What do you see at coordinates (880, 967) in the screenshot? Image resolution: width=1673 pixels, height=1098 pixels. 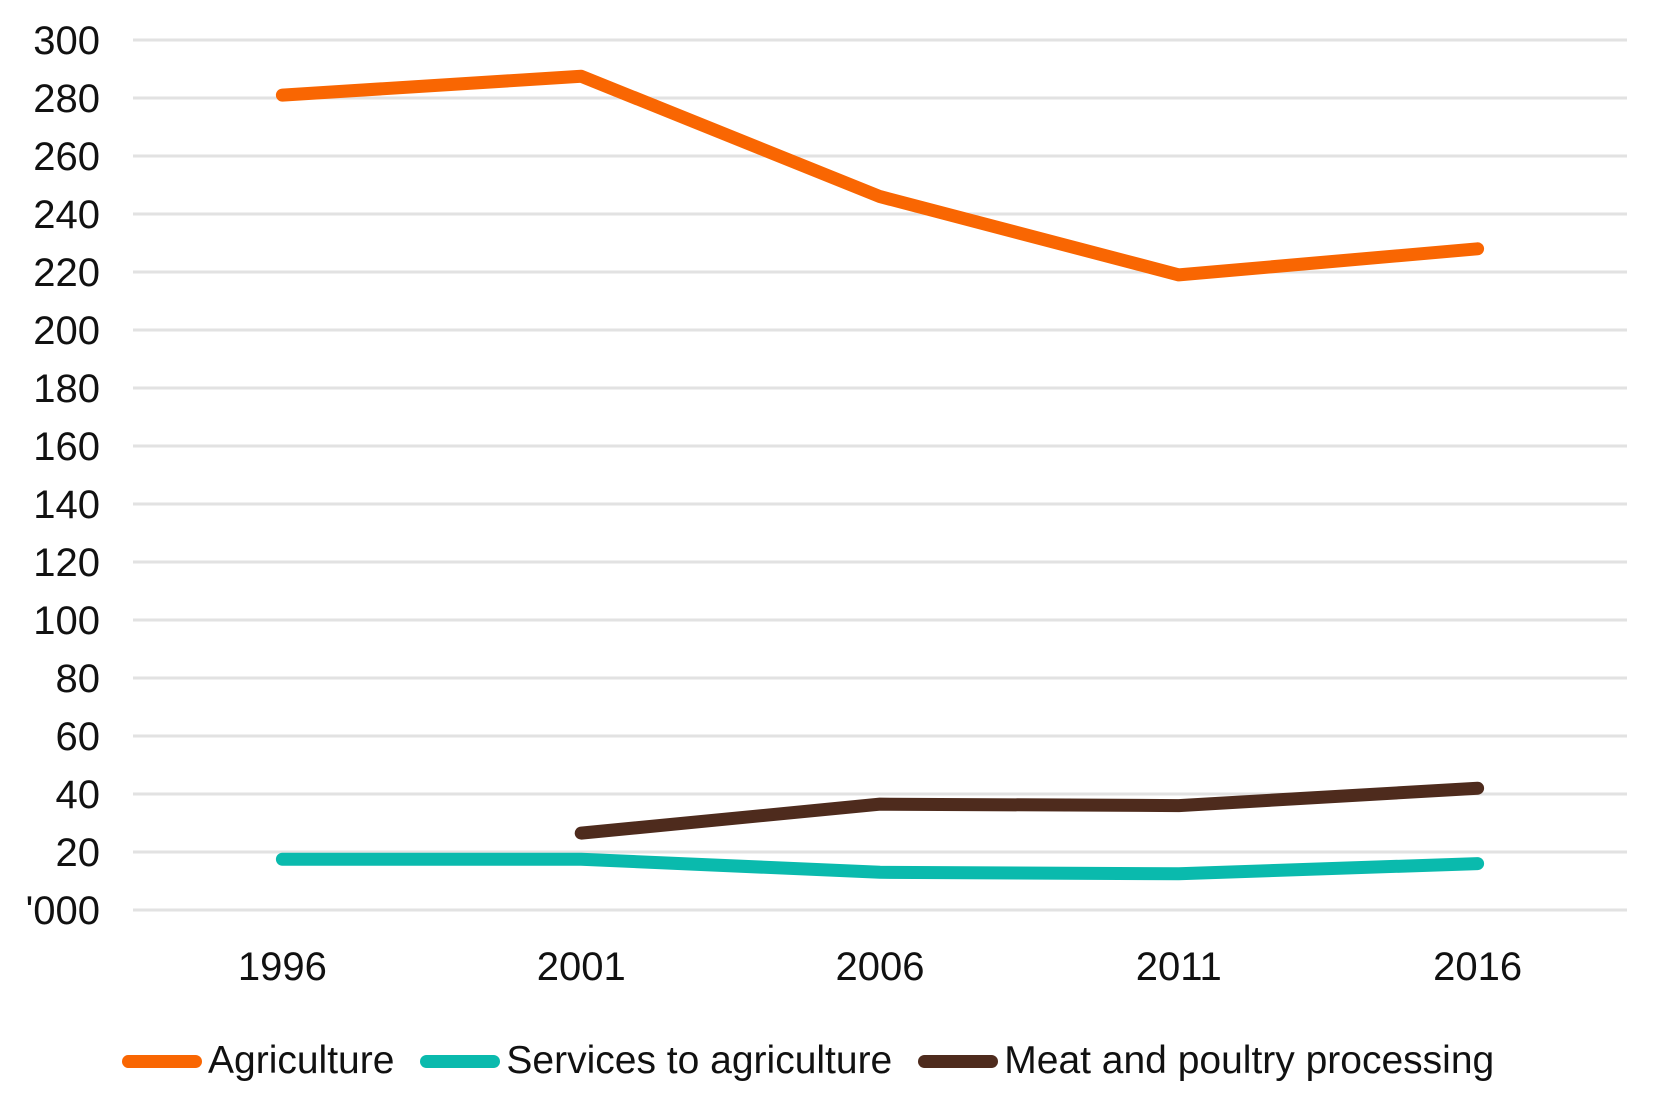 I see `x-tick-label: 2006` at bounding box center [880, 967].